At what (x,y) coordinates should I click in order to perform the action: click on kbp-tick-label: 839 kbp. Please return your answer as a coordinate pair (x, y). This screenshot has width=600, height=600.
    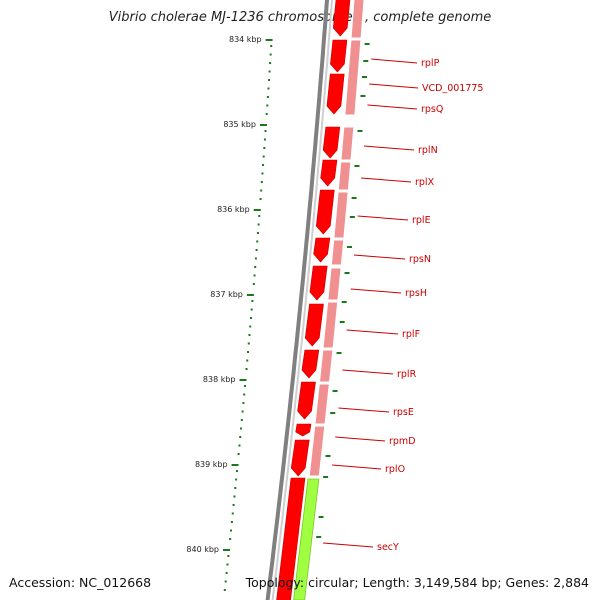
    Looking at the image, I should click on (211, 464).